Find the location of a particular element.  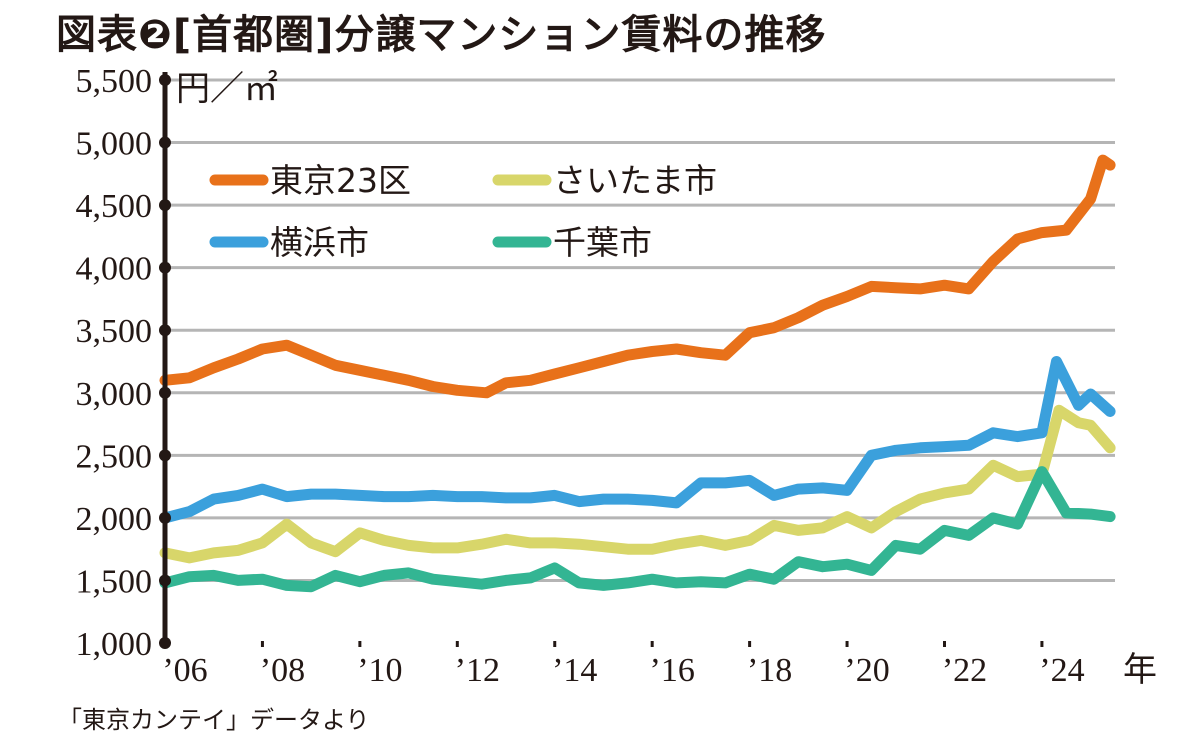

chart-title: 図表❷[首都圏]分譲マンション賃料の推移 is located at coordinates (441, 35).